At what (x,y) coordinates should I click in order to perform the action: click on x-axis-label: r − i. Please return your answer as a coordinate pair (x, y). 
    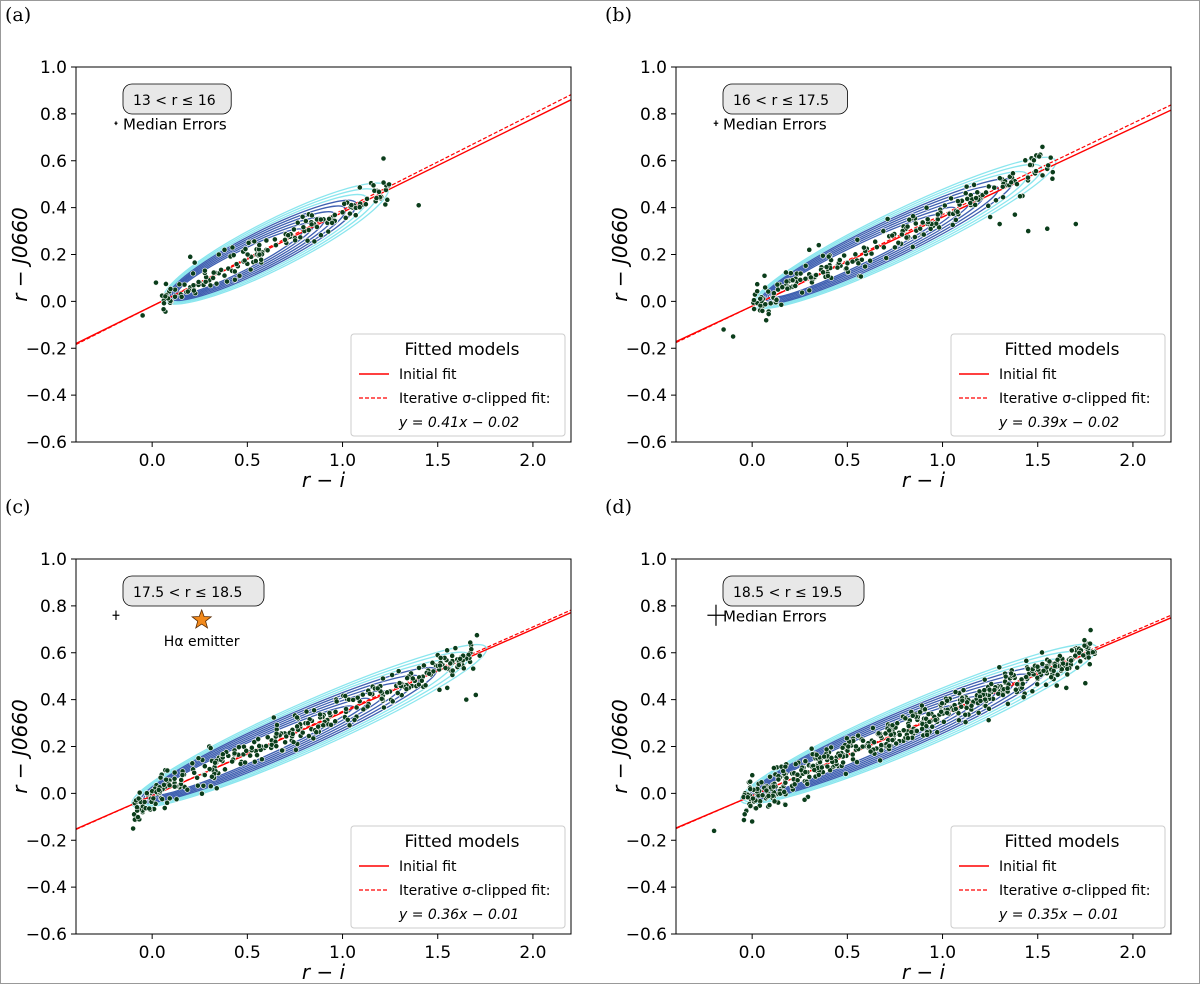
    Looking at the image, I should click on (324, 971).